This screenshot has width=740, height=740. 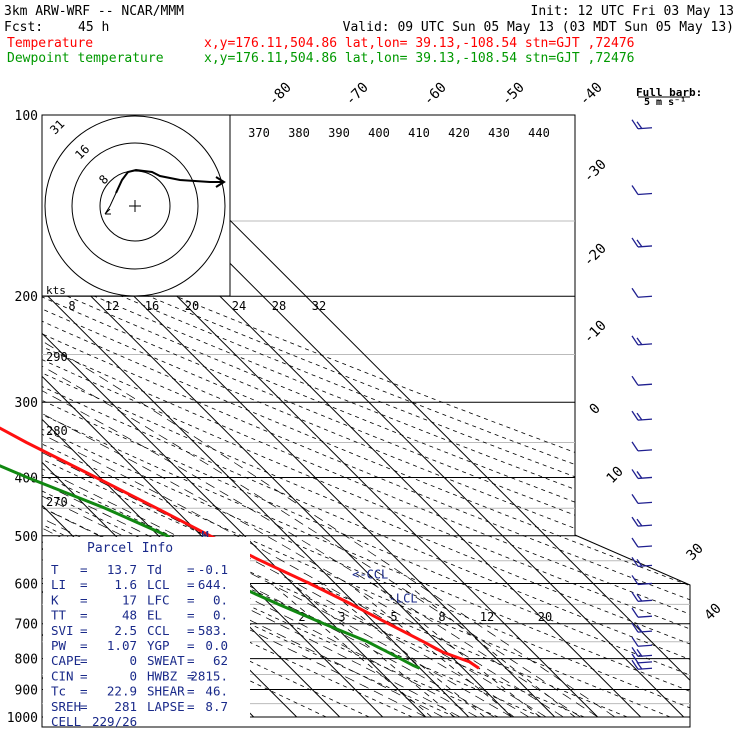 I want to click on parcel-info-title: Parcel Info, so click(x=130, y=548).